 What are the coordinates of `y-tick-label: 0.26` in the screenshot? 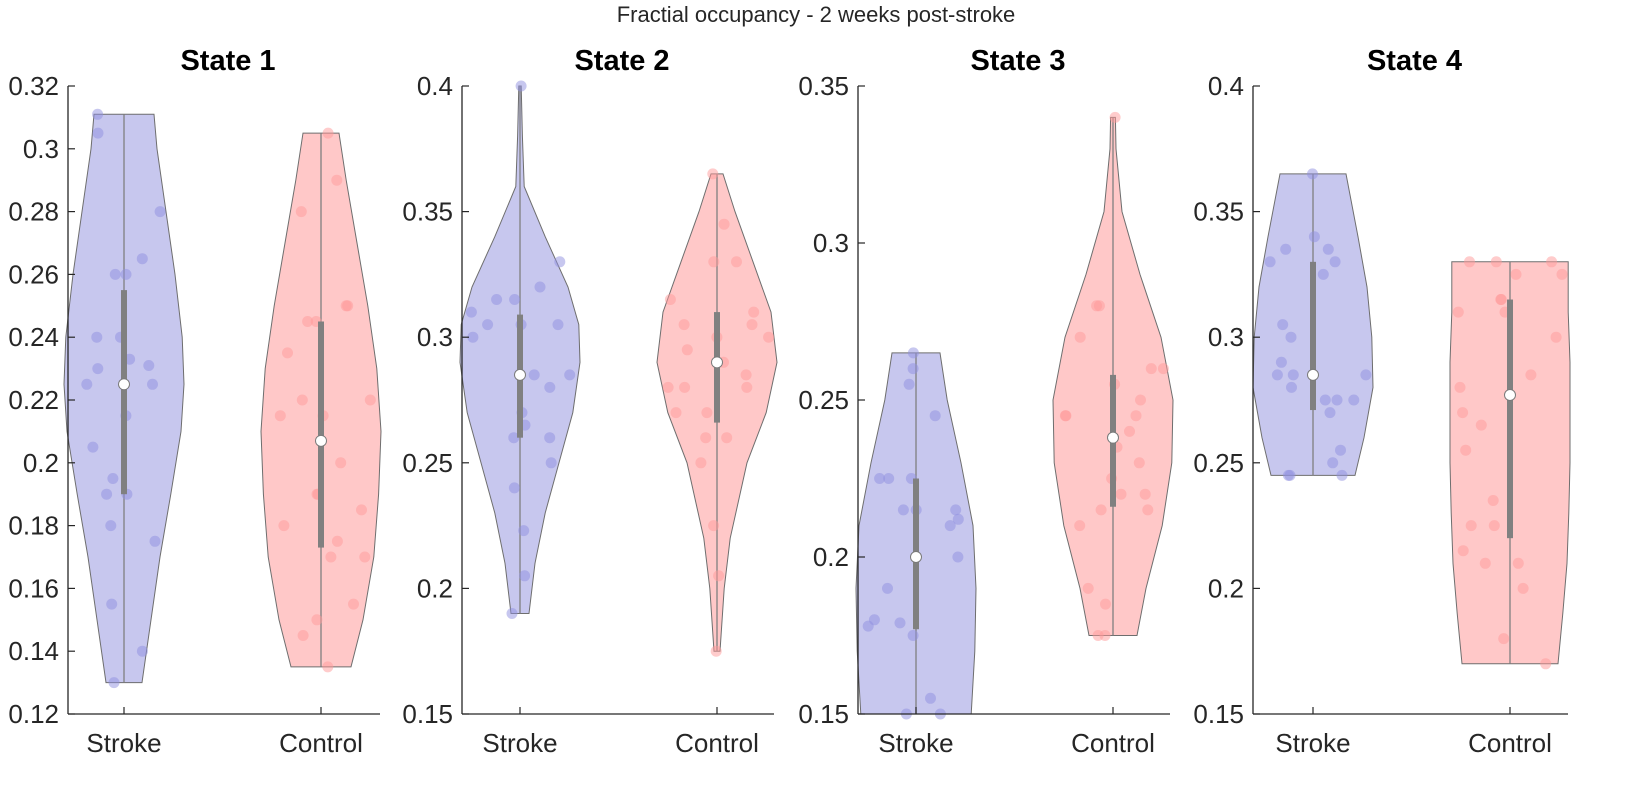 It's located at (33, 274).